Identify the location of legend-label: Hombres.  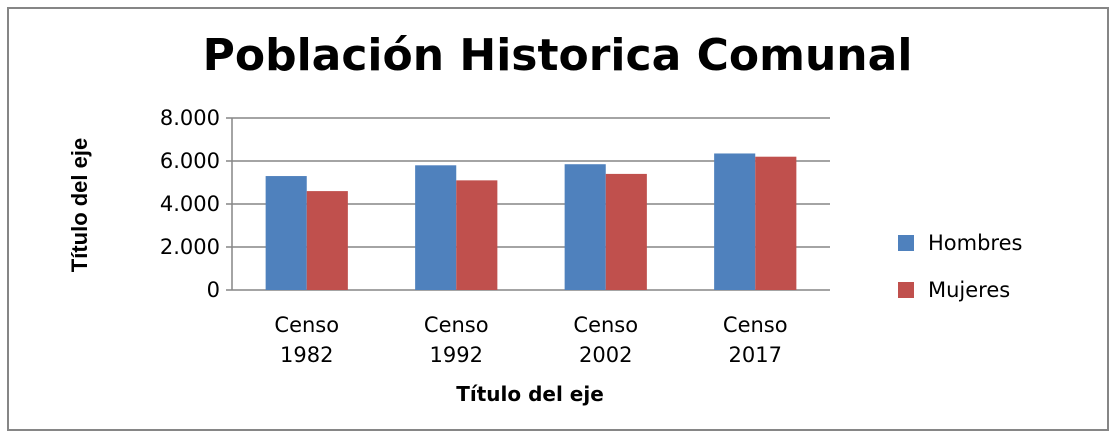
(975, 243).